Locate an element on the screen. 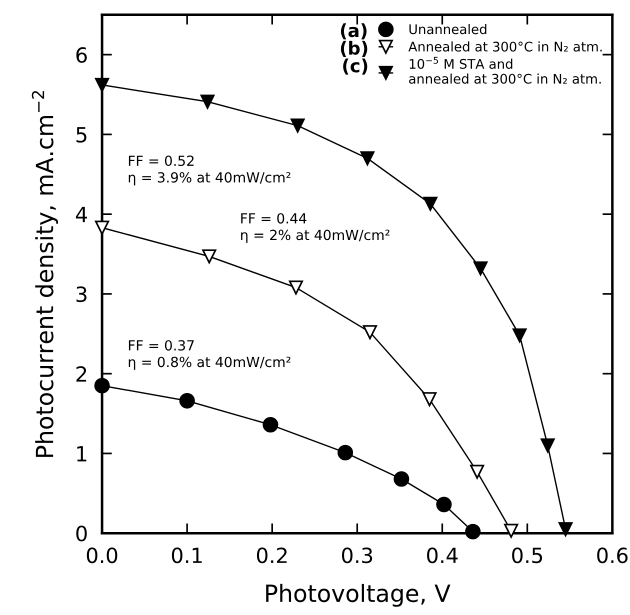 This screenshot has width=630, height=615. x-tick-label: 0.2 is located at coordinates (271, 555).